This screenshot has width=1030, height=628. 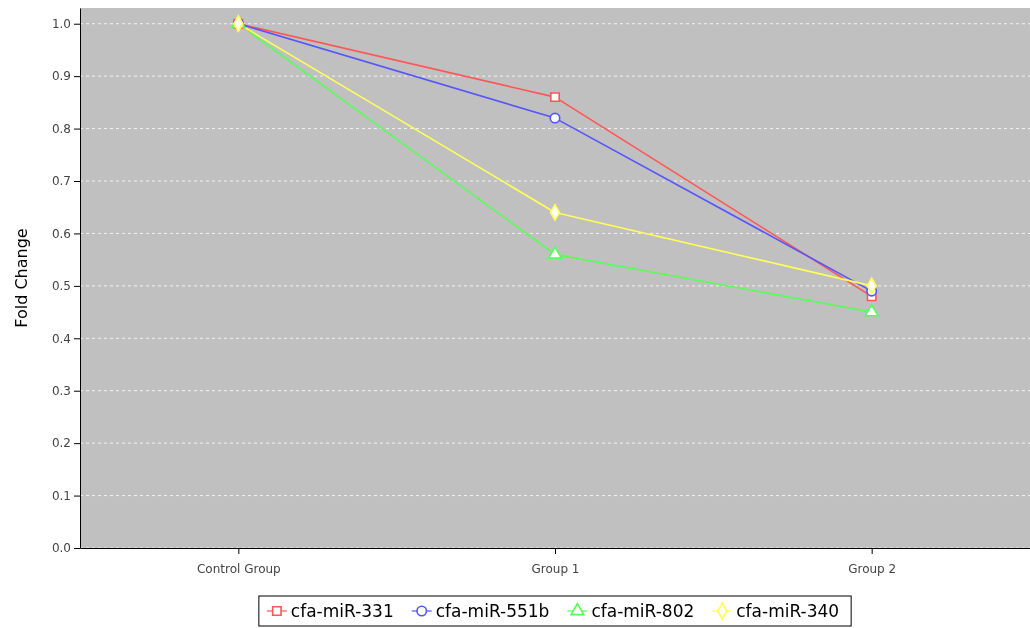 I want to click on y-axis-title: Fold Change, so click(x=21, y=278).